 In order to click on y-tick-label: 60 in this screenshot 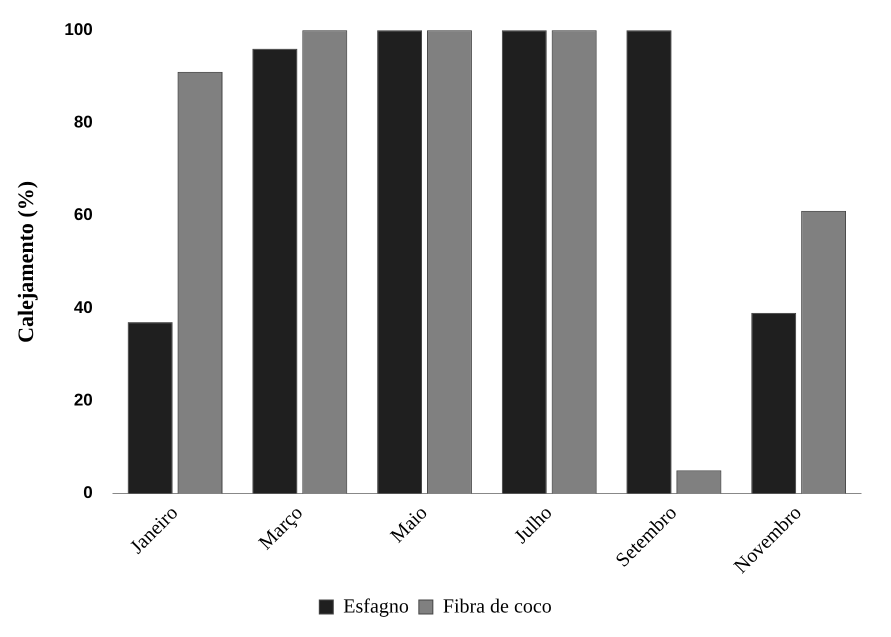, I will do `click(83, 214)`.